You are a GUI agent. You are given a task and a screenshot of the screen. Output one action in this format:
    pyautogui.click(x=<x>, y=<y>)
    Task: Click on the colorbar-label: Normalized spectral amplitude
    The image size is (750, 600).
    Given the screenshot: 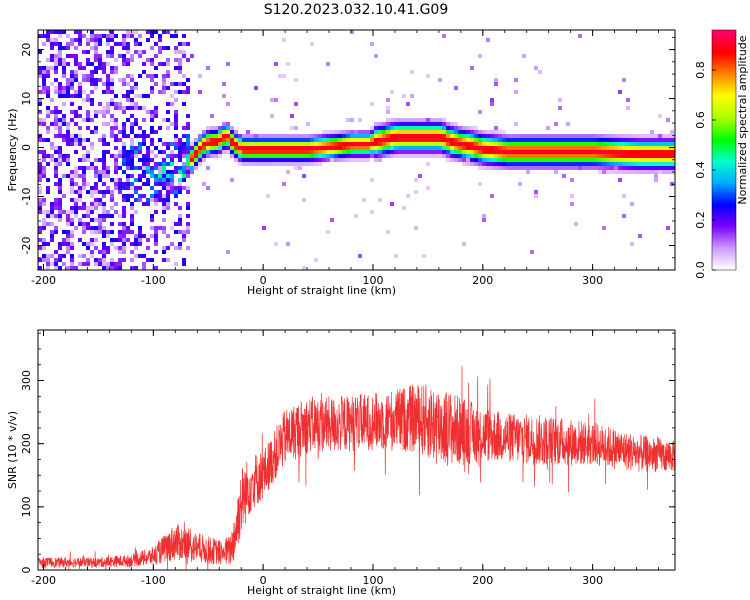 What is the action you would take?
    pyautogui.click(x=742, y=119)
    